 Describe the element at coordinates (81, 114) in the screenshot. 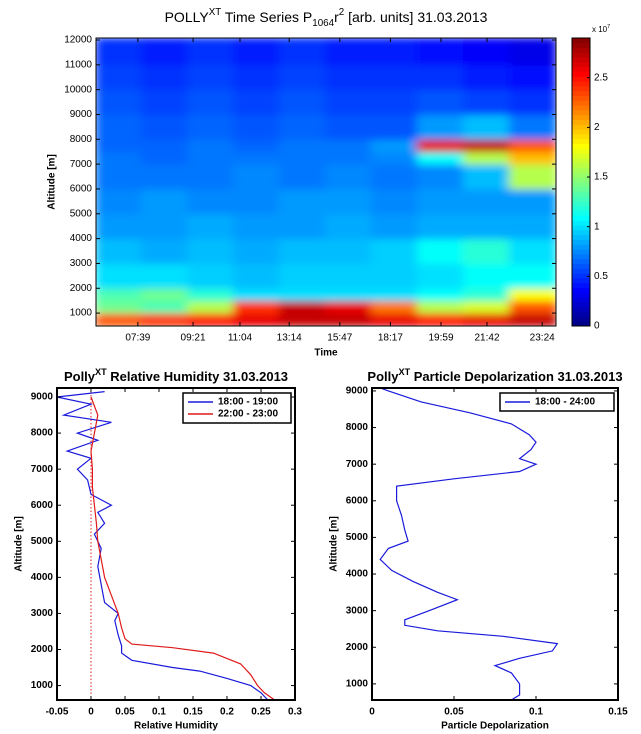

I see `y-tick-label: 9000` at that location.